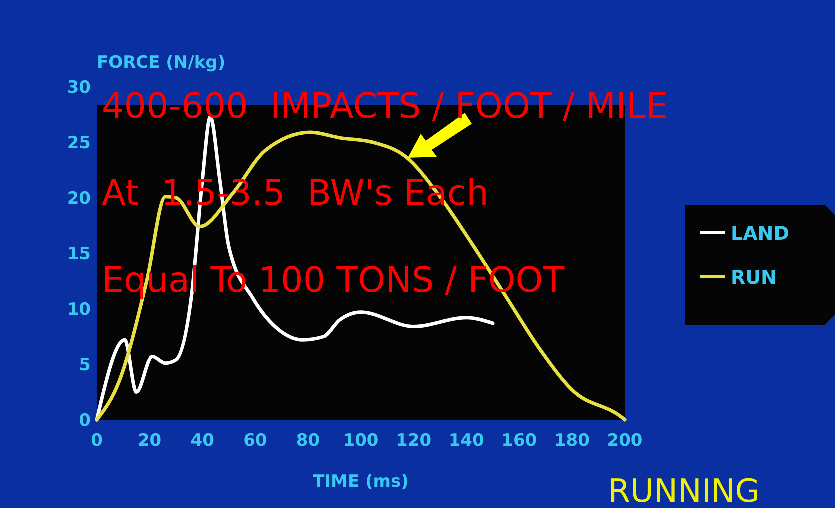 The image size is (835, 508). Describe the element at coordinates (79, 144) in the screenshot. I see `y-tick-label: 25` at that location.